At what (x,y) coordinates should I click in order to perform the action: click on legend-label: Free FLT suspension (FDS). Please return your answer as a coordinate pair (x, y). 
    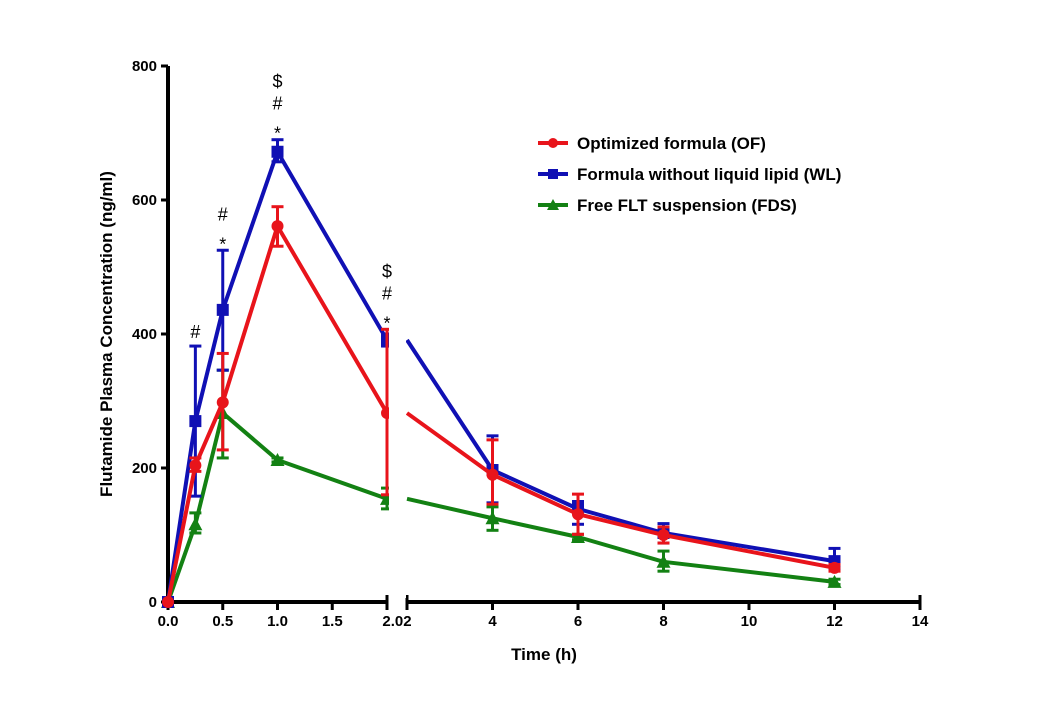
    Looking at the image, I should click on (687, 205).